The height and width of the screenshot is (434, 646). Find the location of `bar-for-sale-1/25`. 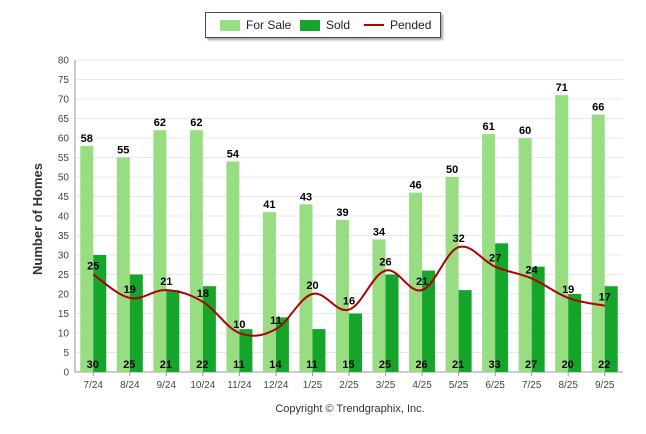

bar-for-sale-1/25 is located at coordinates (306, 288).